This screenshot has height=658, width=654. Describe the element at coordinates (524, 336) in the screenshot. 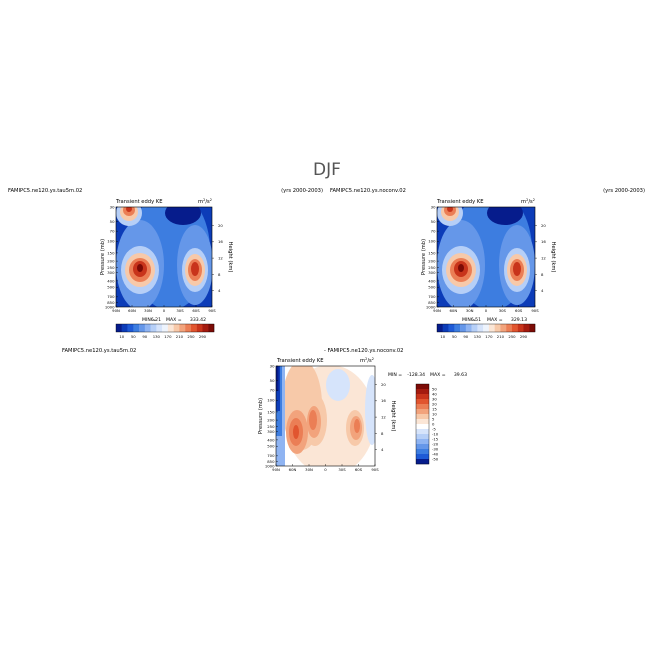

I see `colorbar-label: 290` at that location.